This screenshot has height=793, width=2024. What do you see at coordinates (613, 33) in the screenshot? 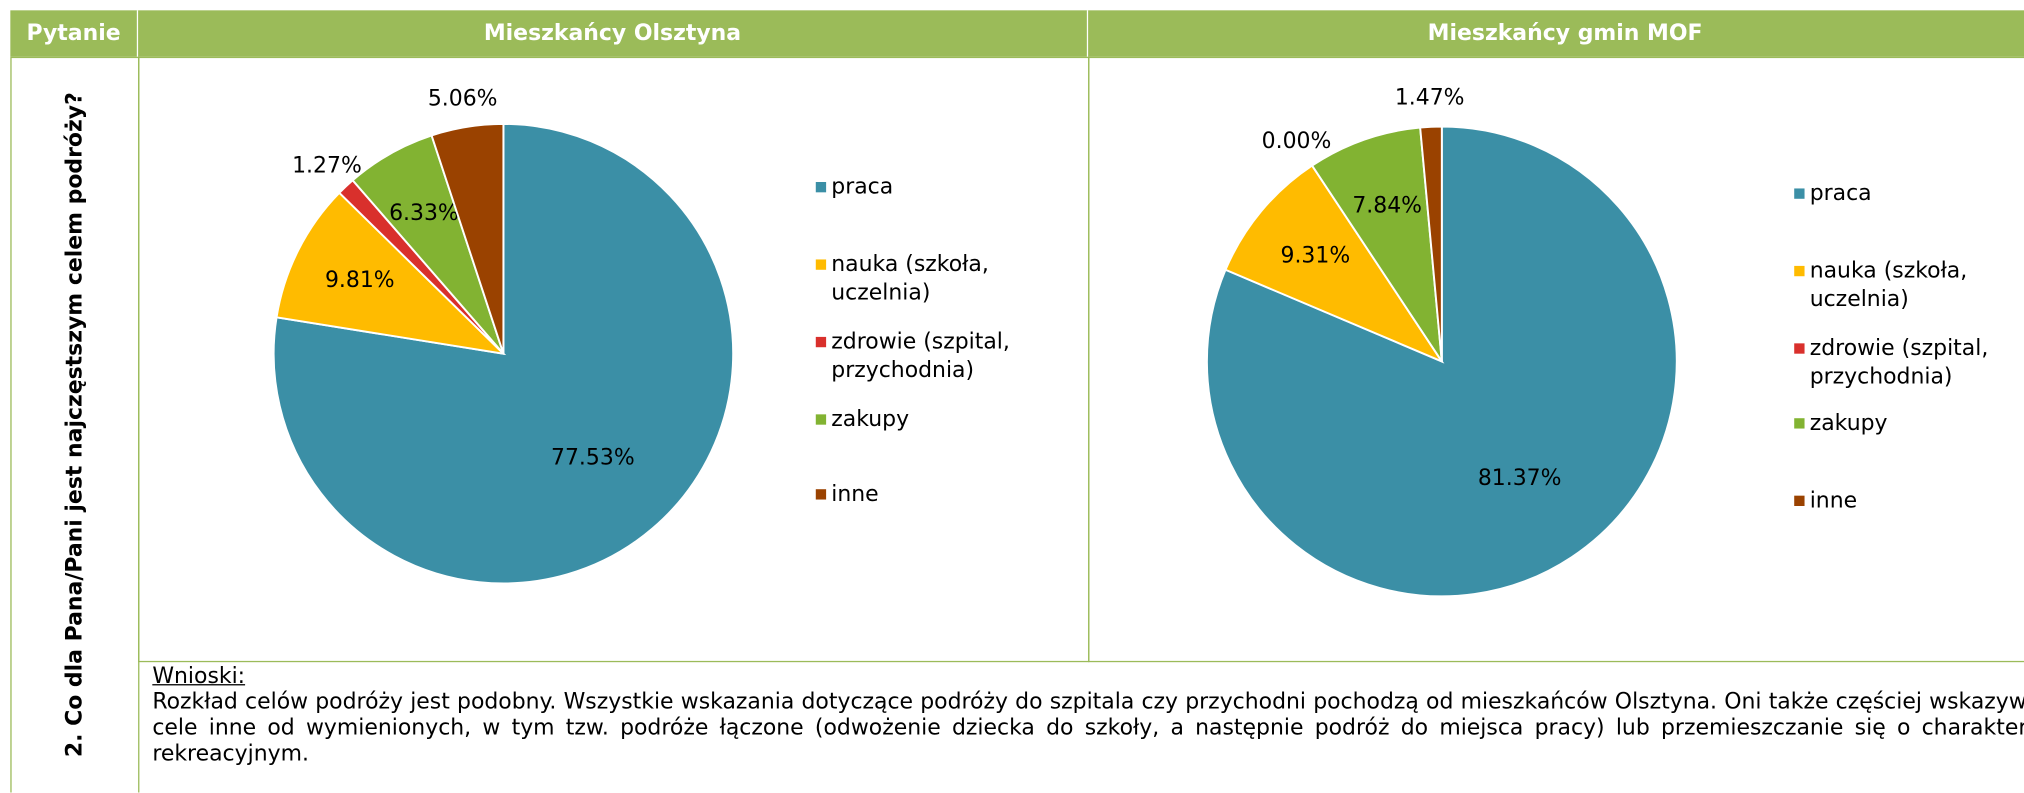
I see `header-cell: Mieszkańcy Olsztyna` at bounding box center [613, 33].